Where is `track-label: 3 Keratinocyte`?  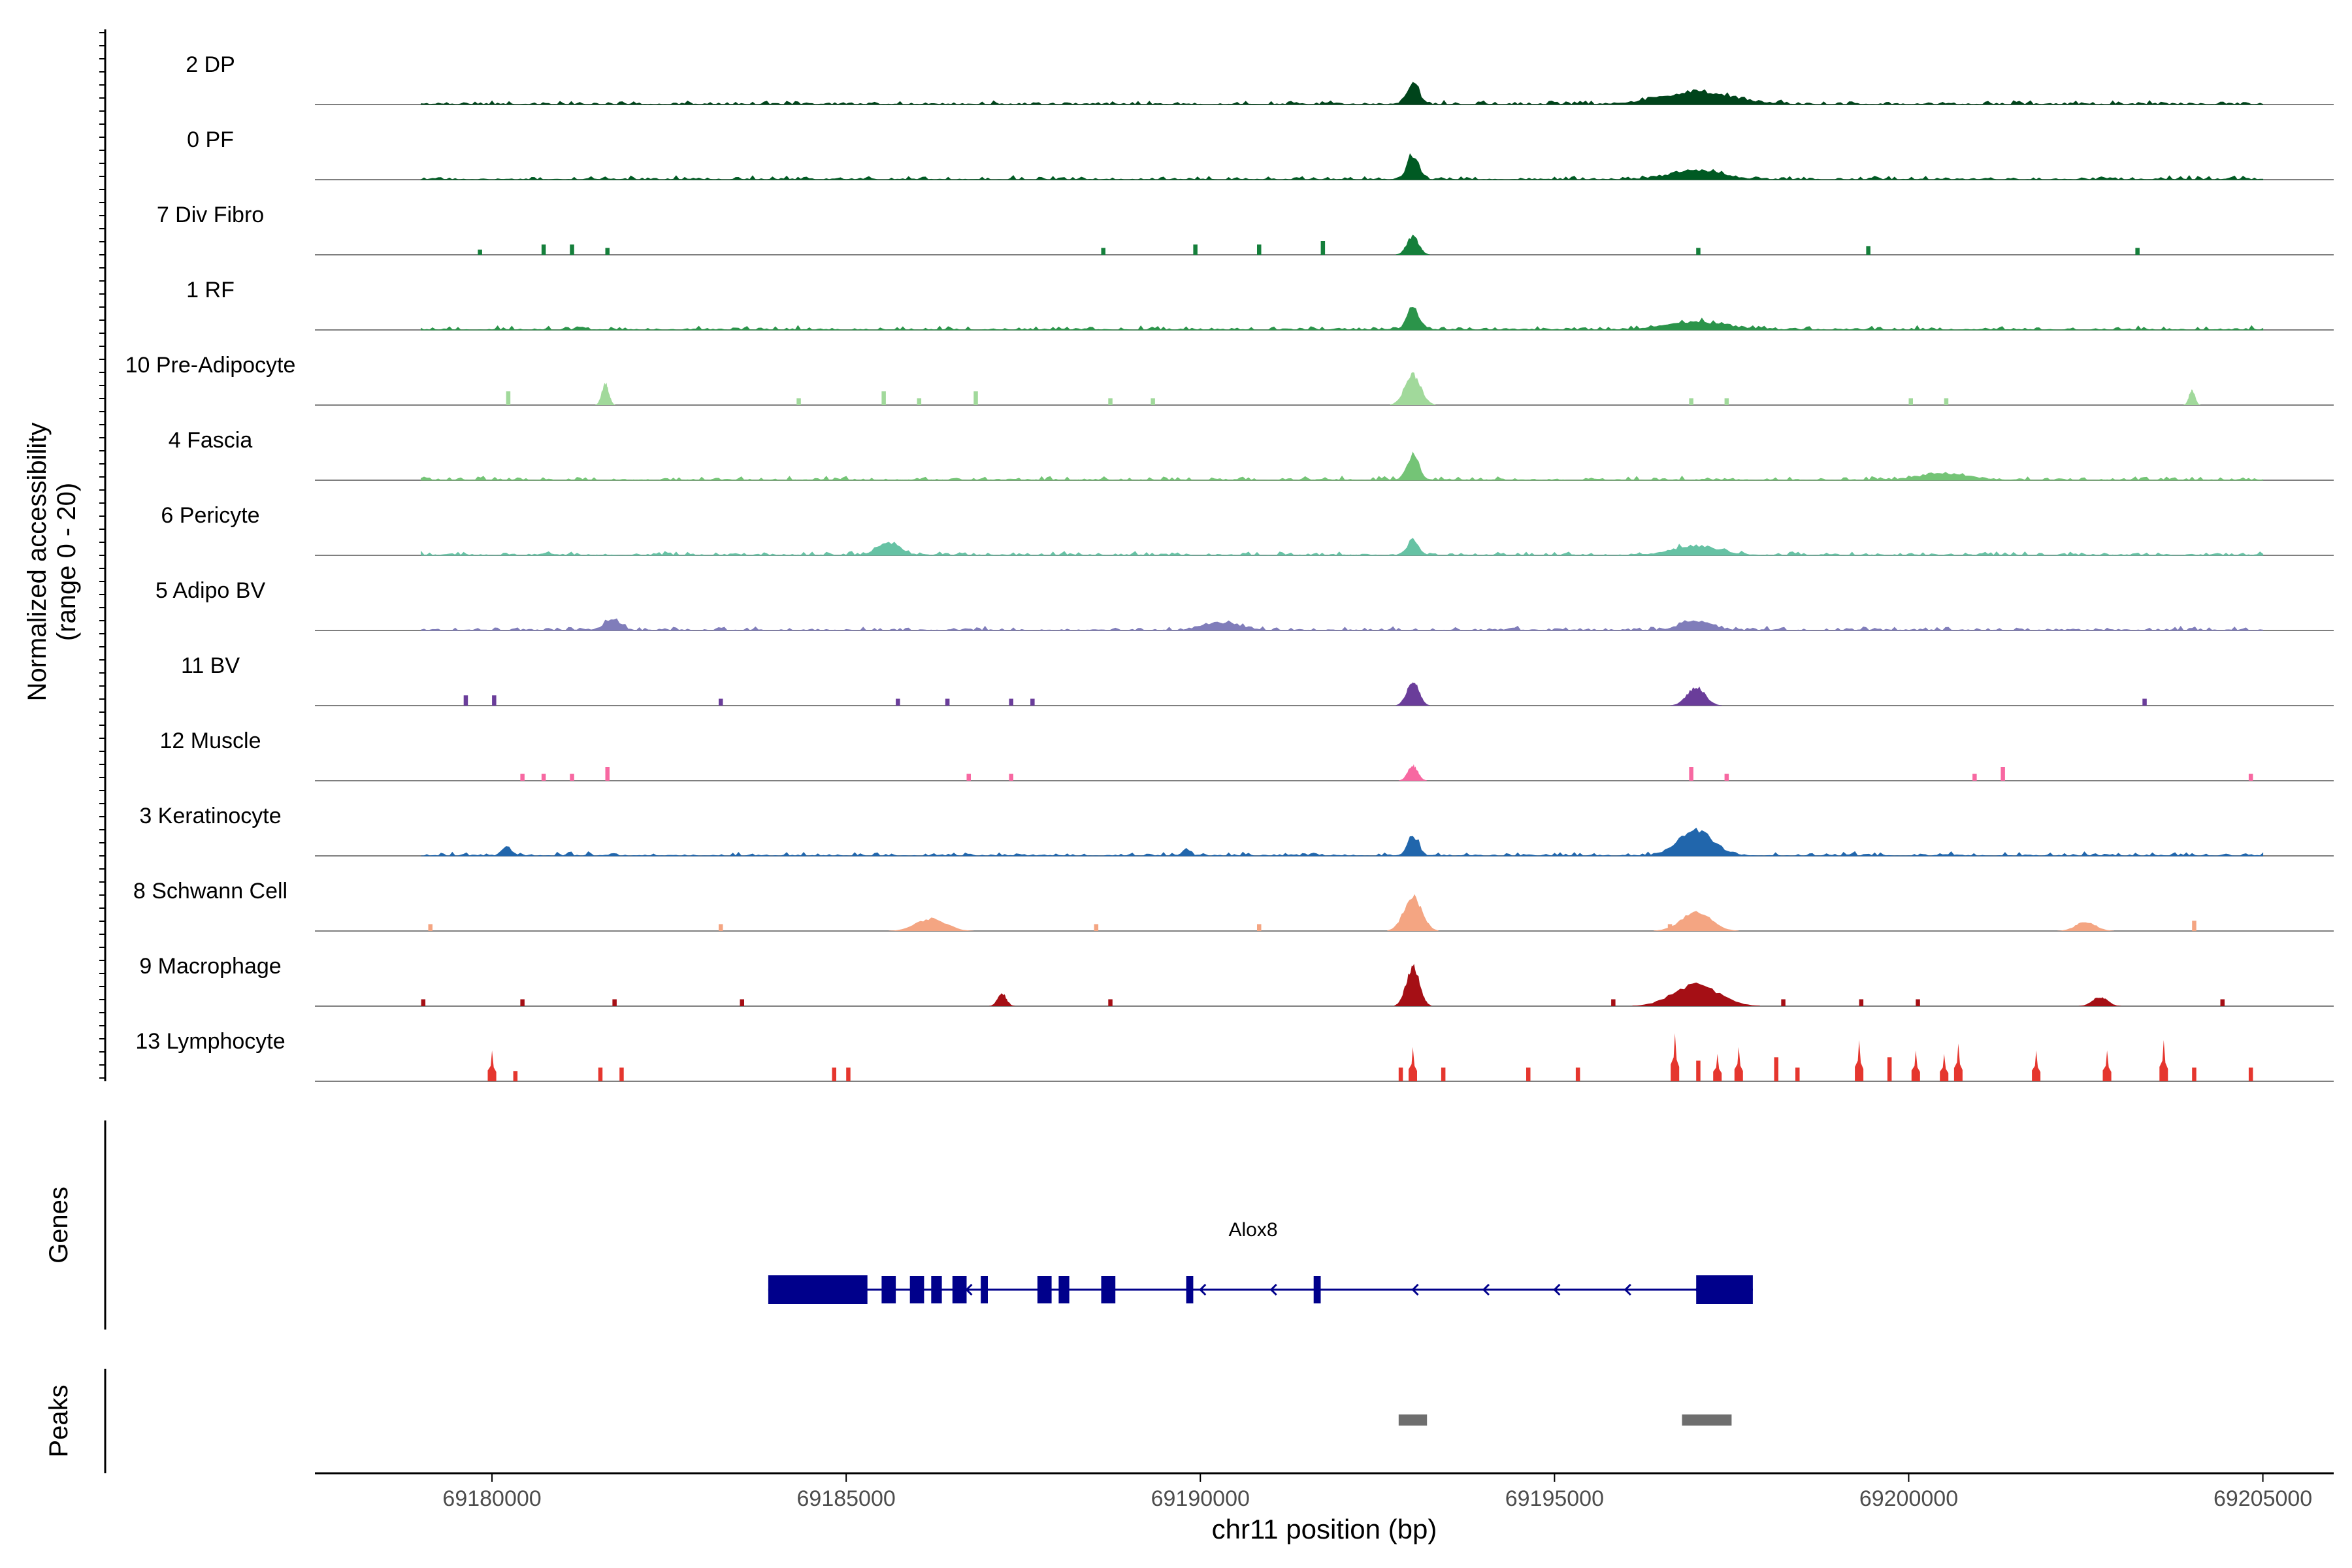 track-label: 3 Keratinocyte is located at coordinates (210, 816).